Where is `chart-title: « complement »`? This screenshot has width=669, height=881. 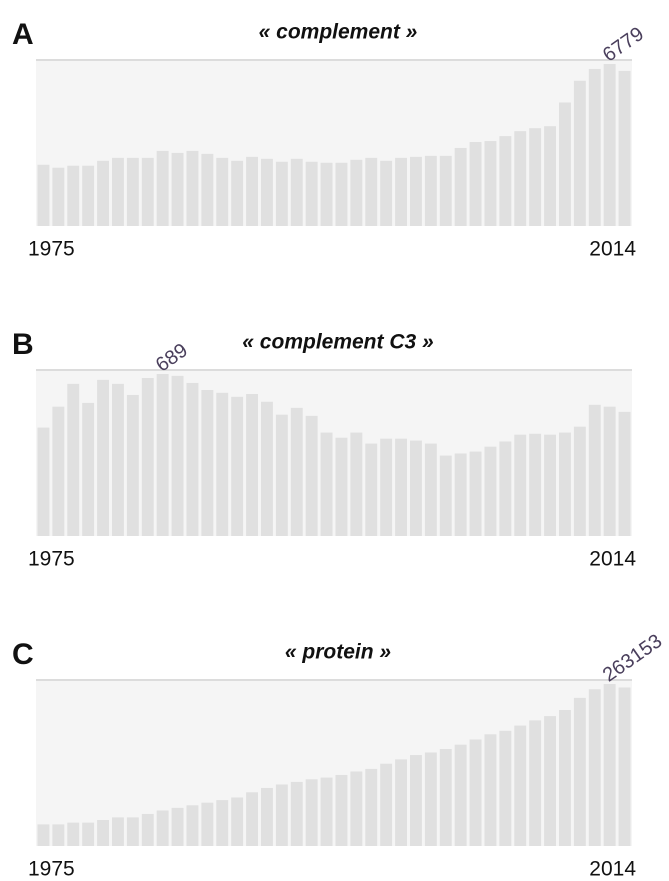
chart-title: « complement » is located at coordinates (338, 32).